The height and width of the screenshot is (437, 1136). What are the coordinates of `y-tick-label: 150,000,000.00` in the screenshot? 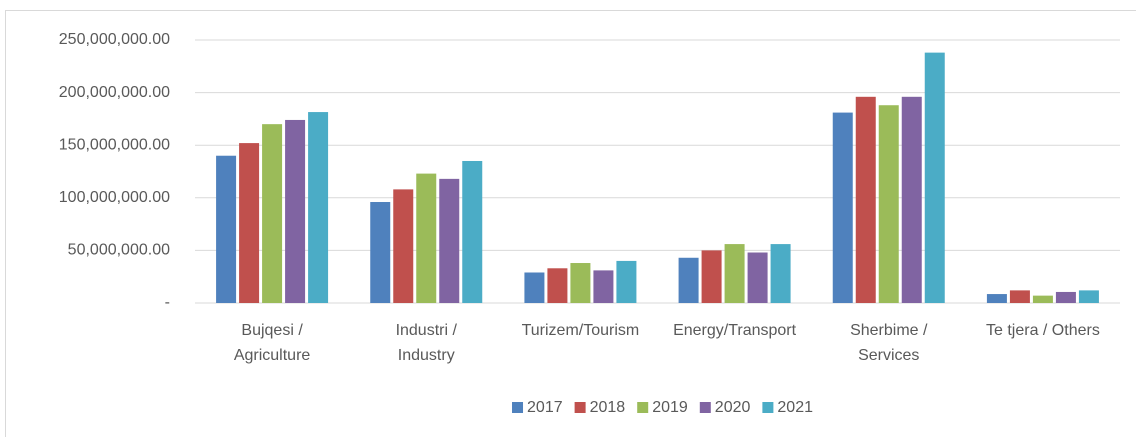 It's located at (114, 144).